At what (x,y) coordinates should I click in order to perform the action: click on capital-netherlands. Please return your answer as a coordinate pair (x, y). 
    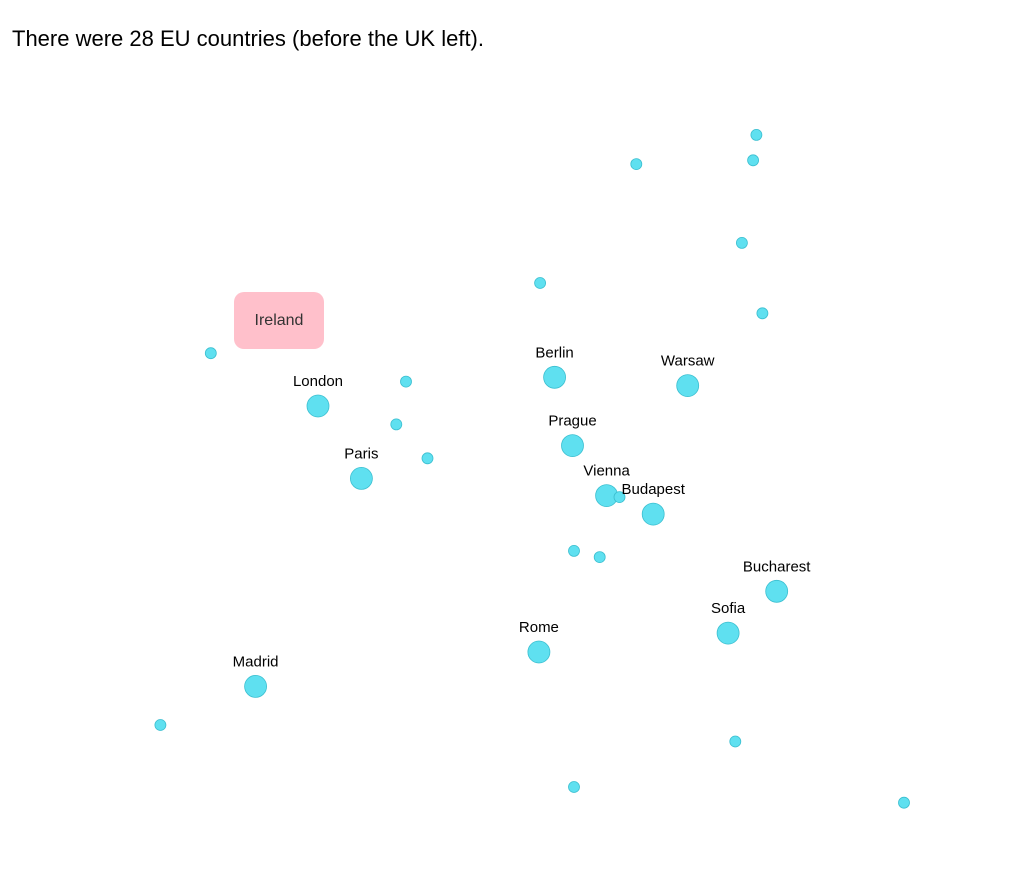
    Looking at the image, I should click on (406, 381).